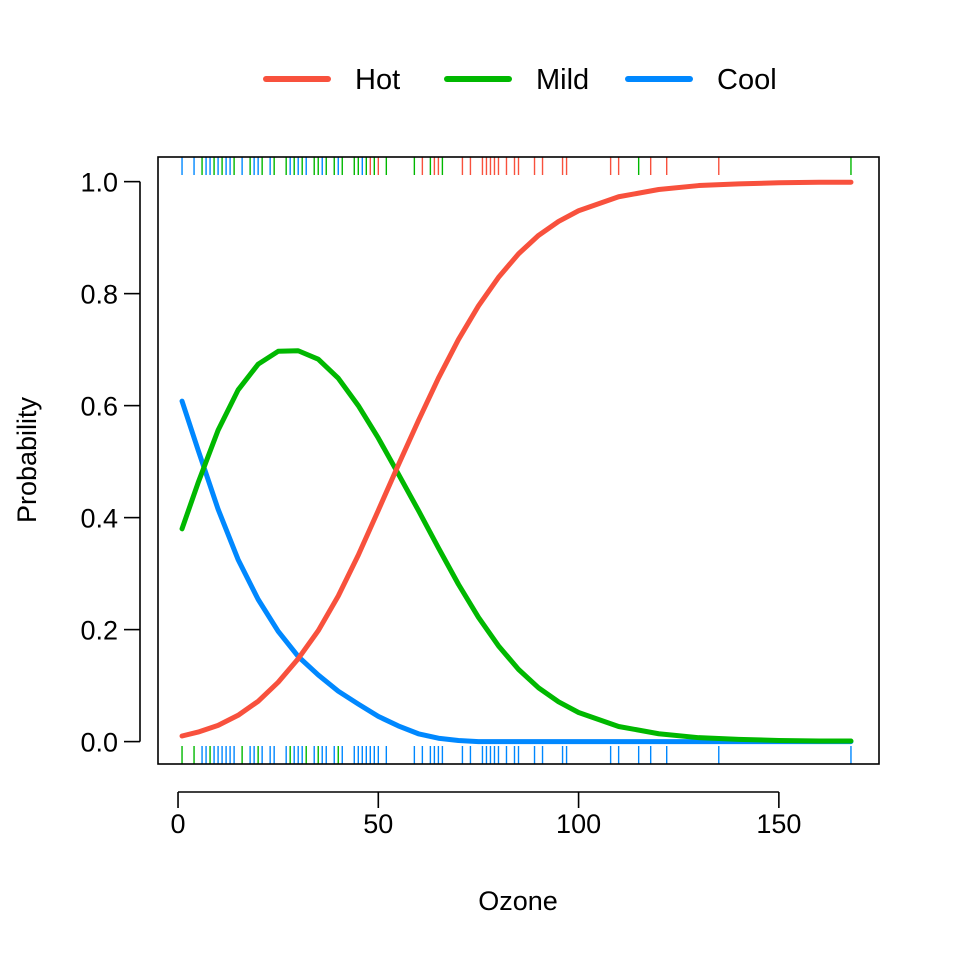 The height and width of the screenshot is (960, 960). I want to click on x-tick-label: 150, so click(778, 824).